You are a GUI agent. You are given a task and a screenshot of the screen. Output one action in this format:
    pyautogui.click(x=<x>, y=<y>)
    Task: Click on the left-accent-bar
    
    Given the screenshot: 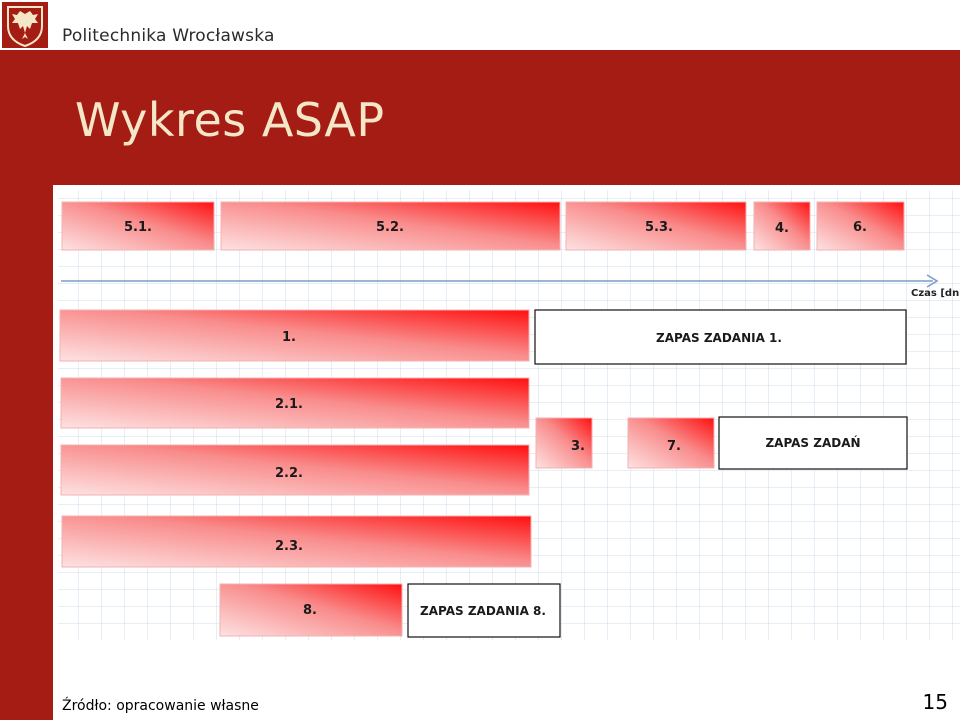 What is the action you would take?
    pyautogui.click(x=26, y=385)
    